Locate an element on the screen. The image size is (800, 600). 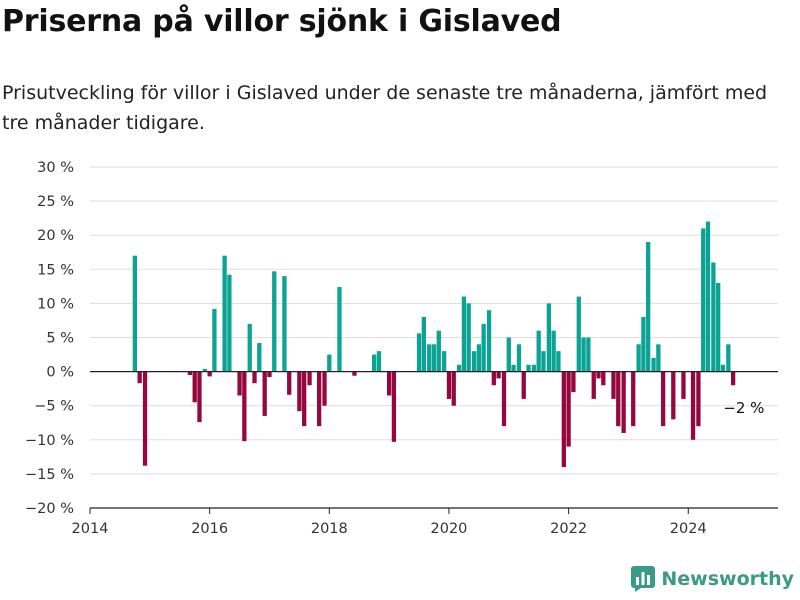
y-tick-label: 10 % is located at coordinates (55, 304).